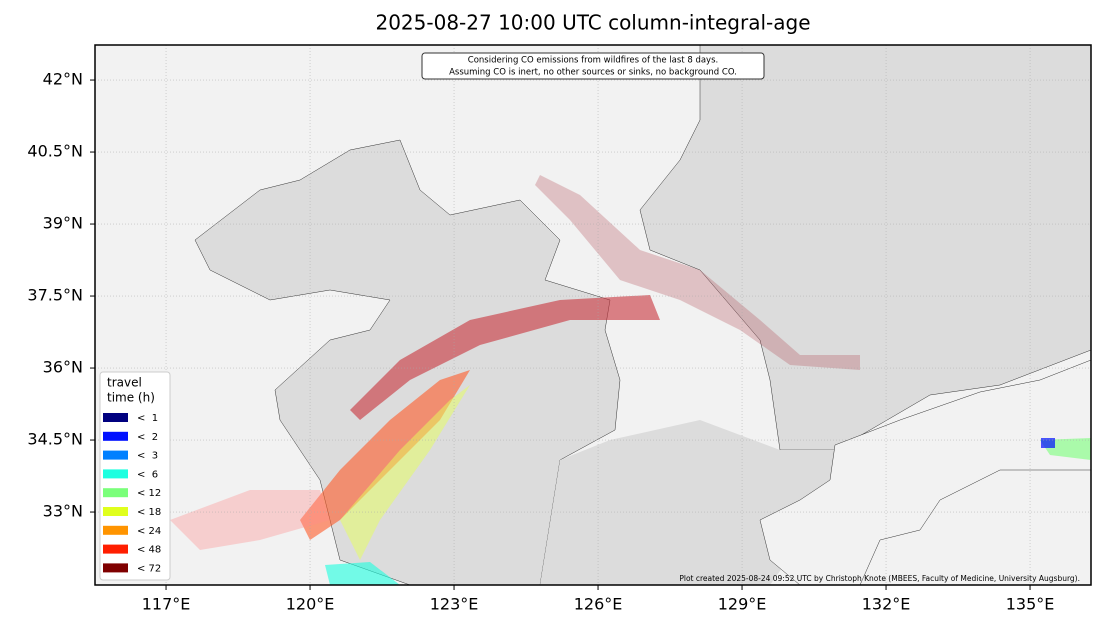  I want to click on x-tick-label: 123°E, so click(454, 604).